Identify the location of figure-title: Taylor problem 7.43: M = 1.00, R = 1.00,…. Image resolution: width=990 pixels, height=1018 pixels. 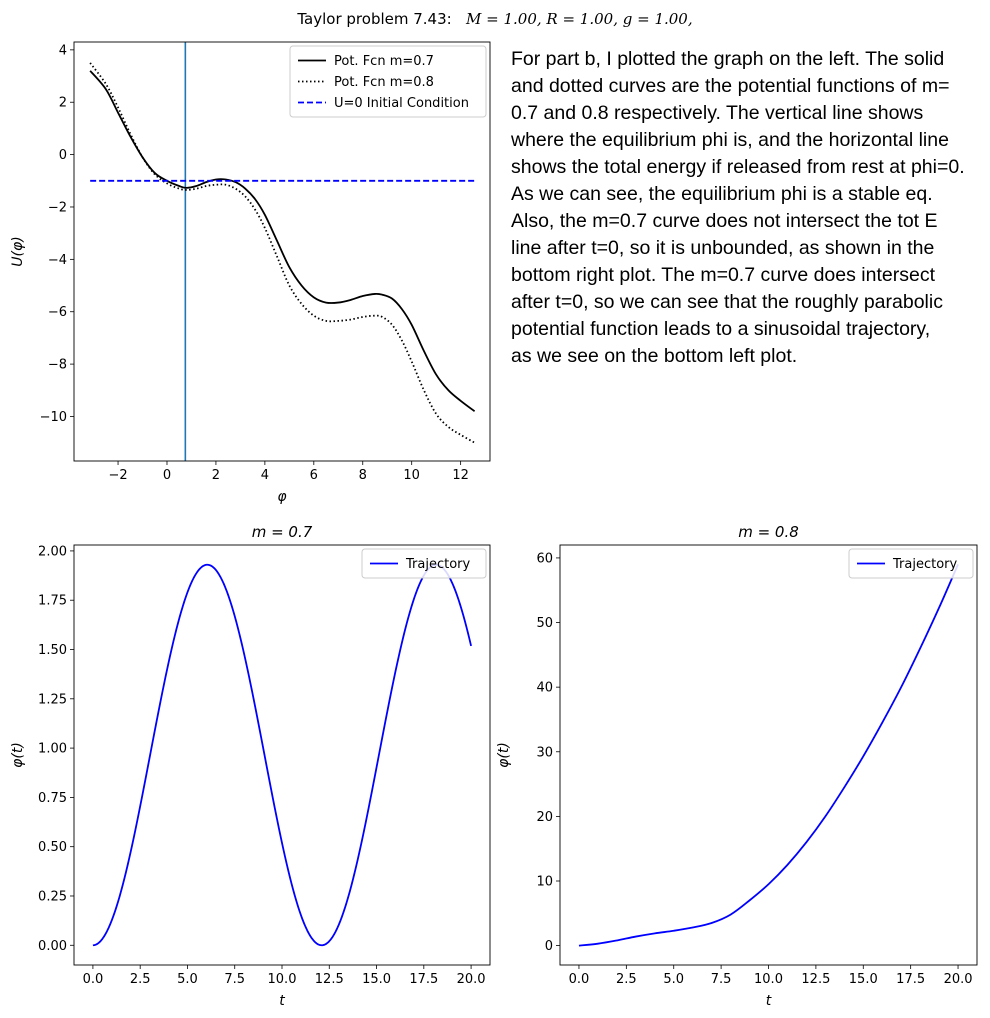
(495, 19).